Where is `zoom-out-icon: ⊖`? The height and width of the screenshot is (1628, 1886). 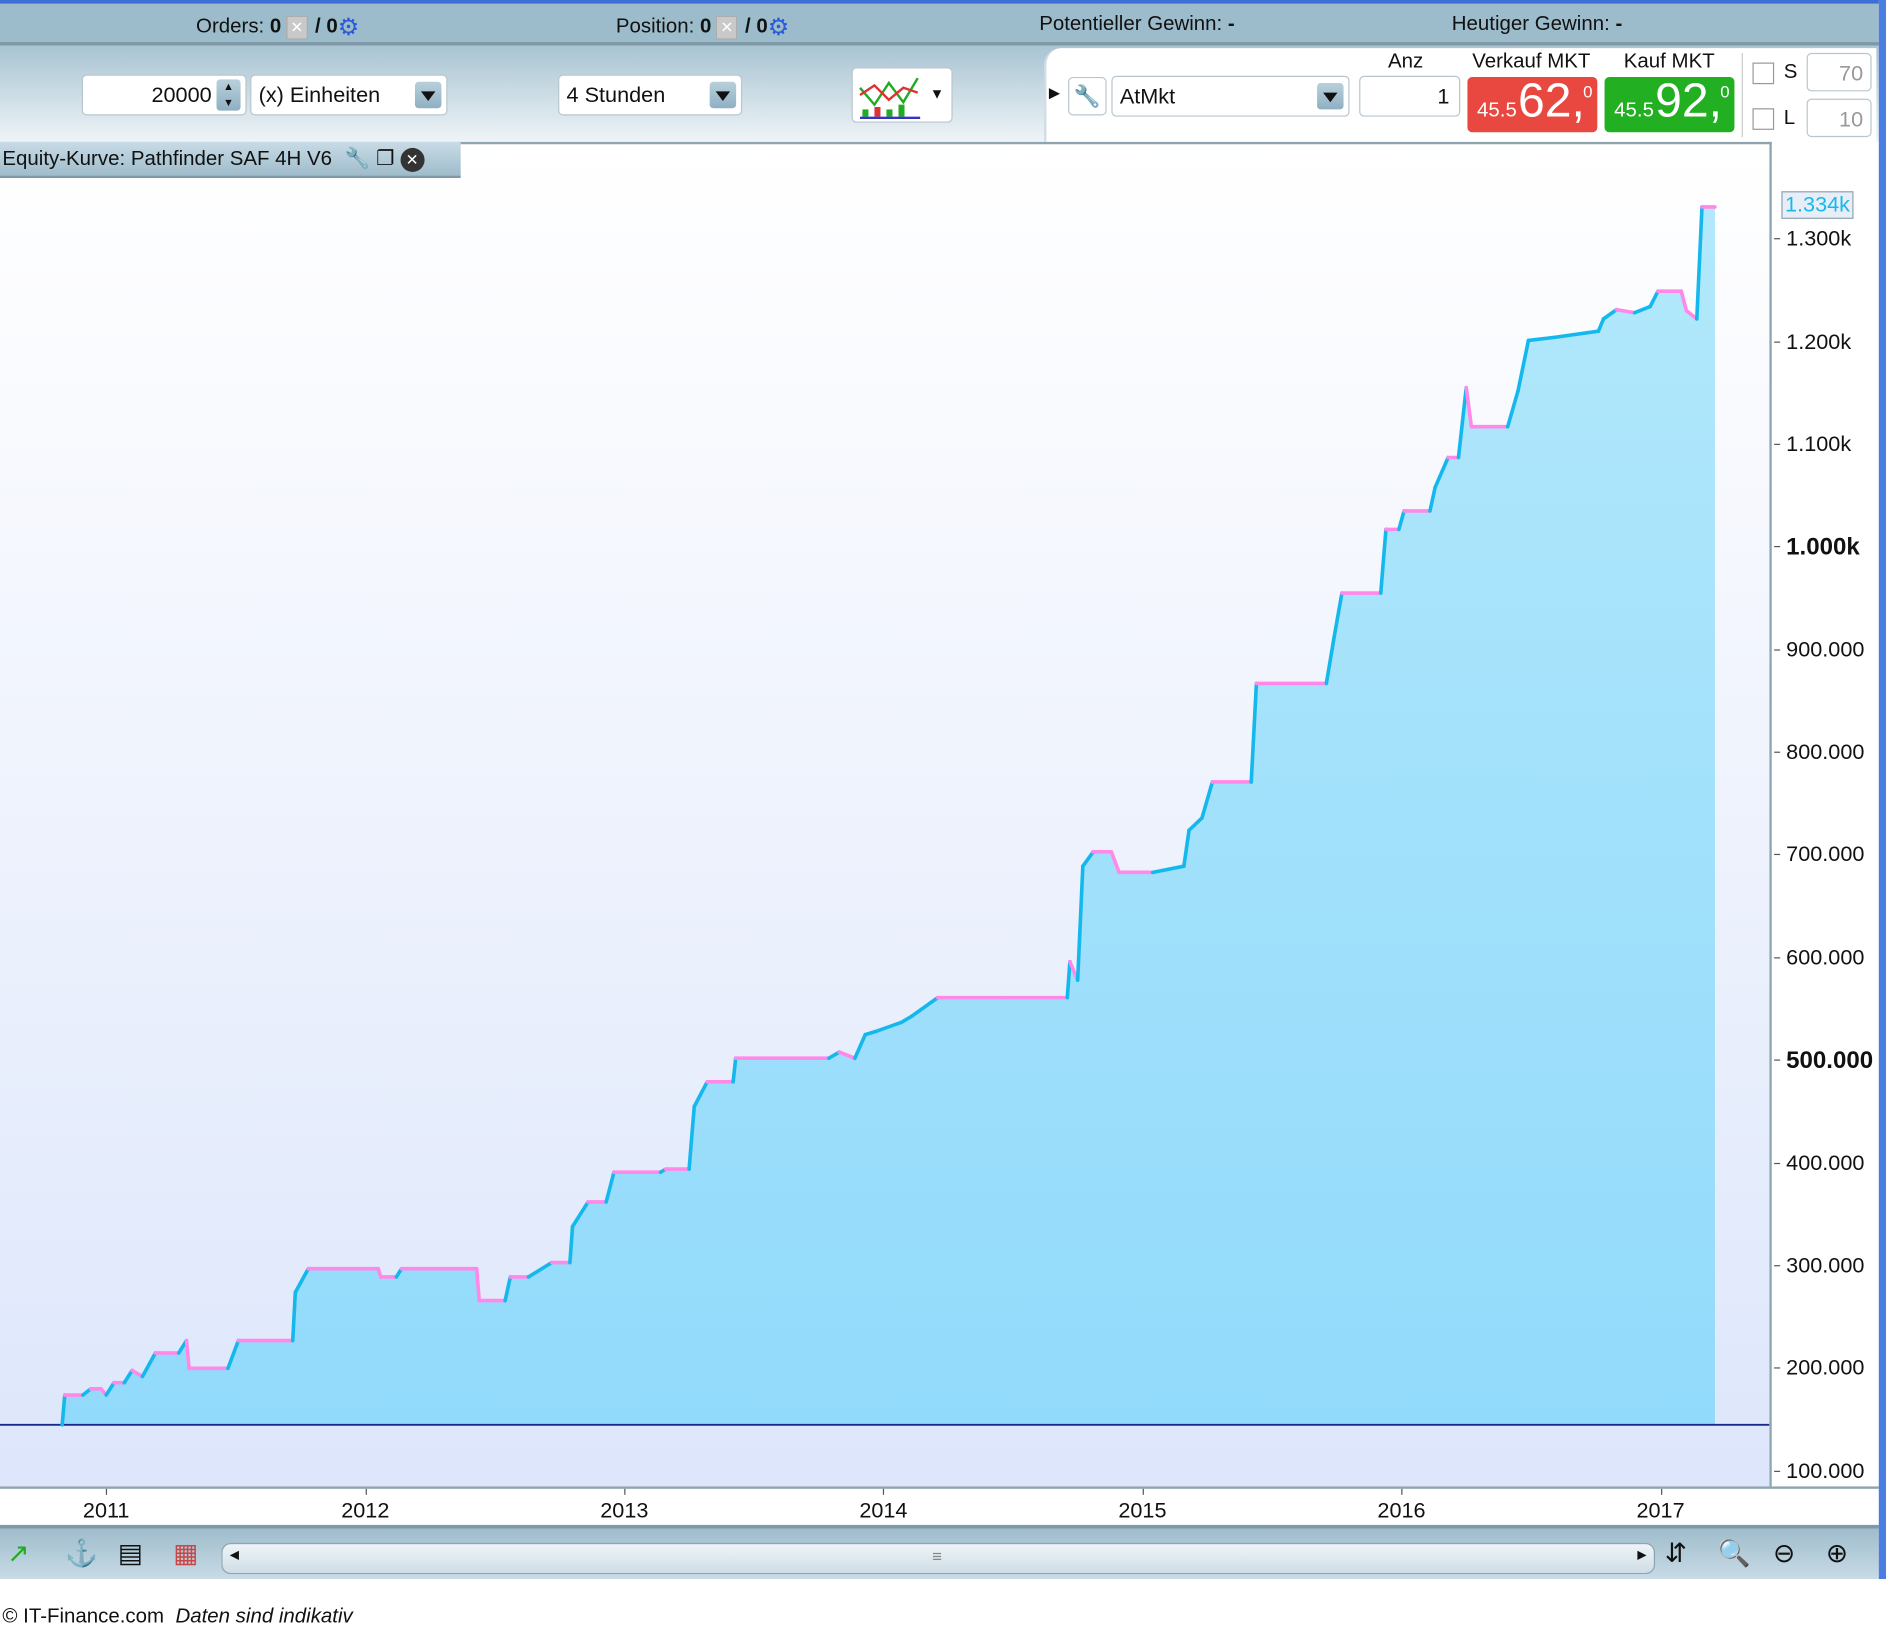 zoom-out-icon: ⊖ is located at coordinates (1784, 1553).